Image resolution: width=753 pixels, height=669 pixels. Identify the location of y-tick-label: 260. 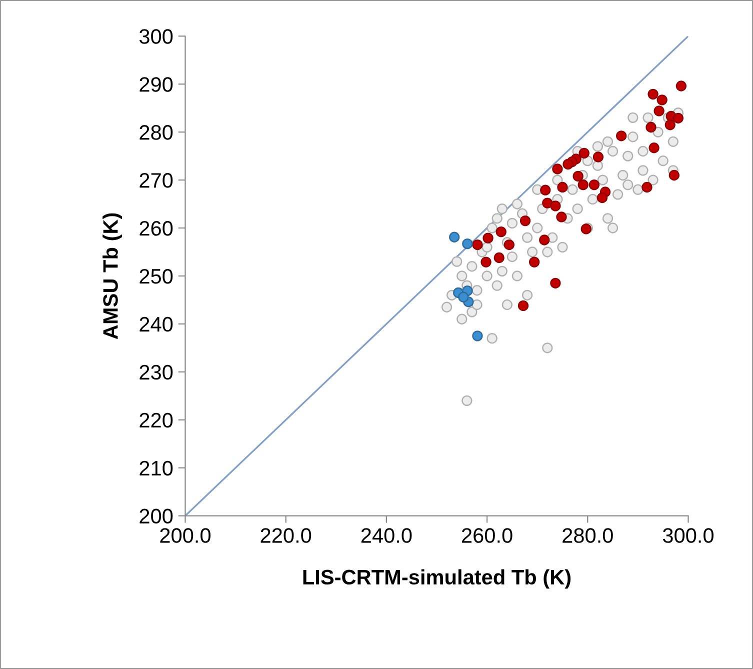
(156, 228).